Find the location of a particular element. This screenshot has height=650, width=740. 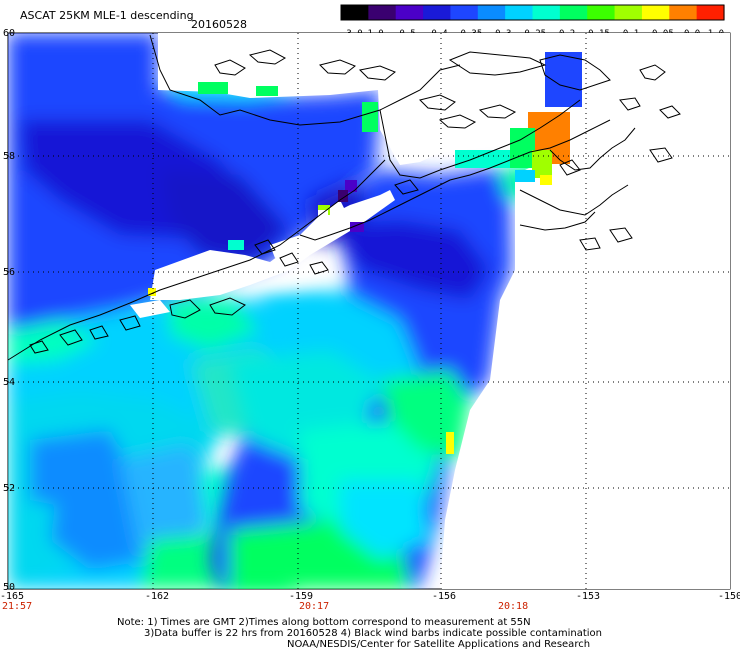

lon-label: -162 is located at coordinates (157, 596).